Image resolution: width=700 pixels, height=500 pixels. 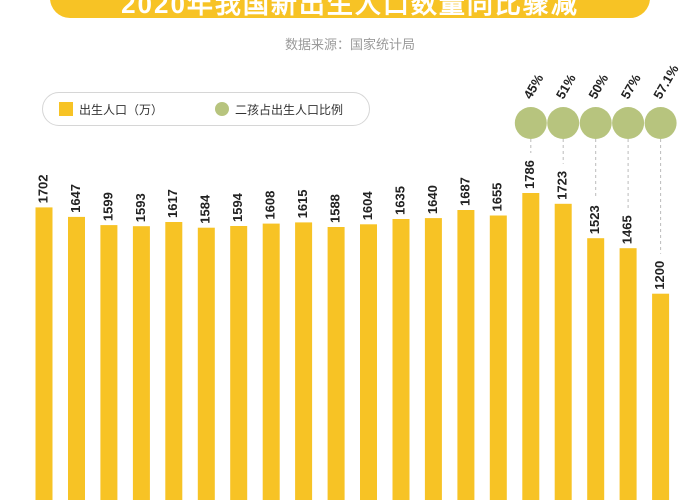 I want to click on legend: 出生人口（万） 二孩占出生人口比例, so click(x=206, y=109).